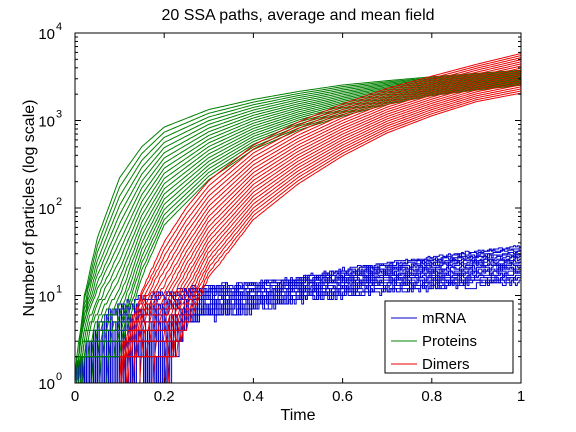 The image size is (576, 432). I want to click on x-tick-label: 0.4, so click(253, 396).